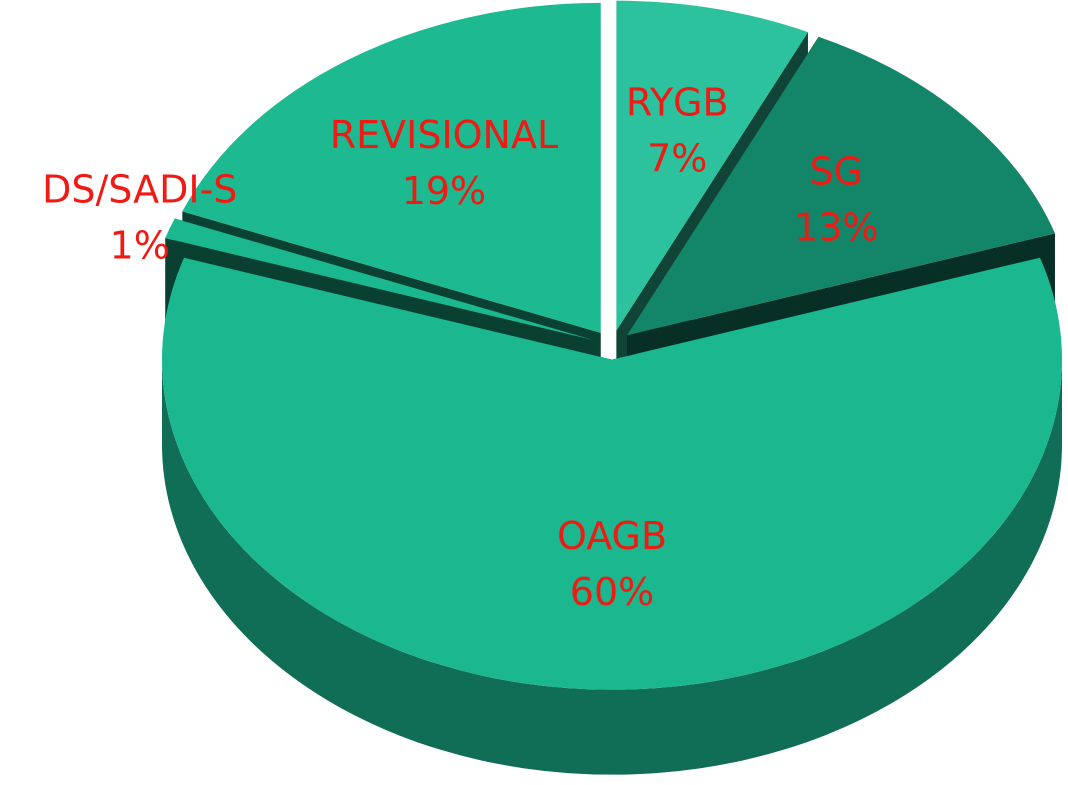 Image resolution: width=1068 pixels, height=785 pixels. What do you see at coordinates (836, 171) in the screenshot?
I see `category-label: SG` at bounding box center [836, 171].